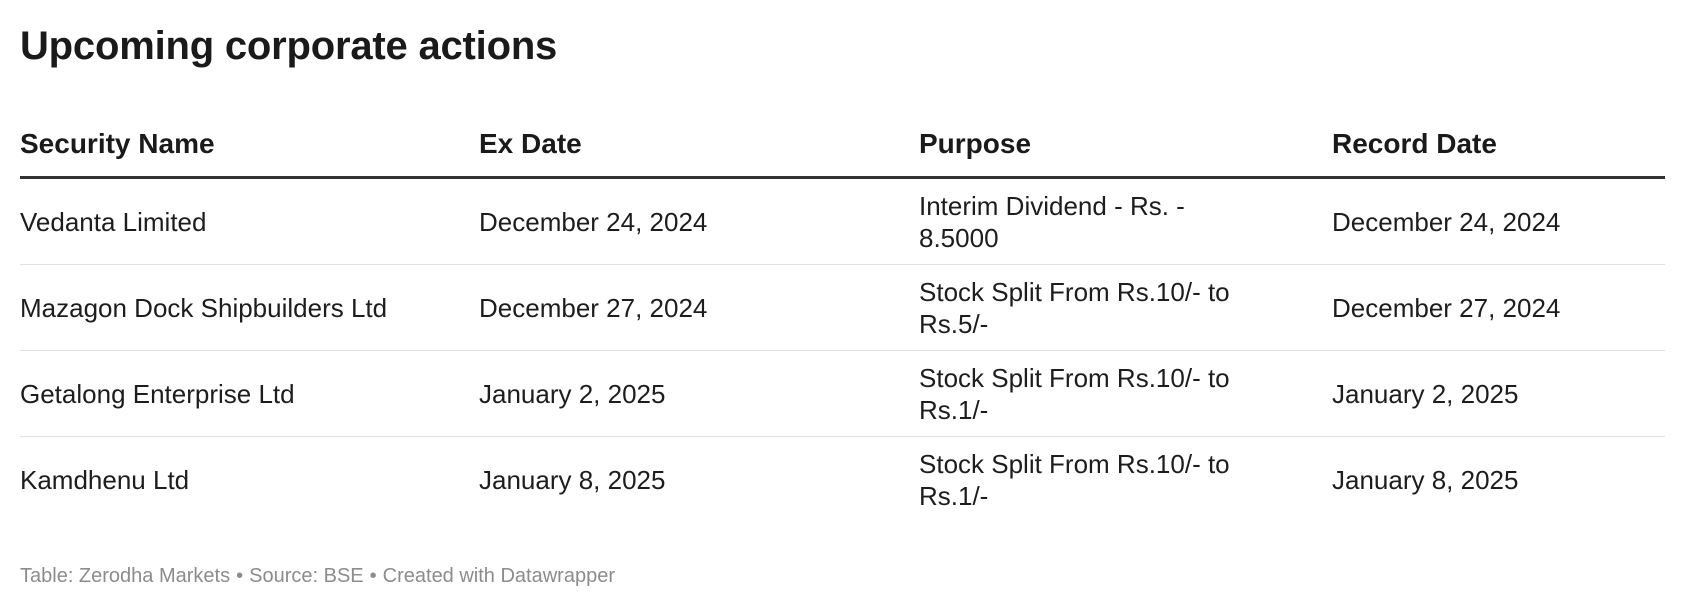  I want to click on ex-date-cell: January 2, 2025, so click(699, 393).